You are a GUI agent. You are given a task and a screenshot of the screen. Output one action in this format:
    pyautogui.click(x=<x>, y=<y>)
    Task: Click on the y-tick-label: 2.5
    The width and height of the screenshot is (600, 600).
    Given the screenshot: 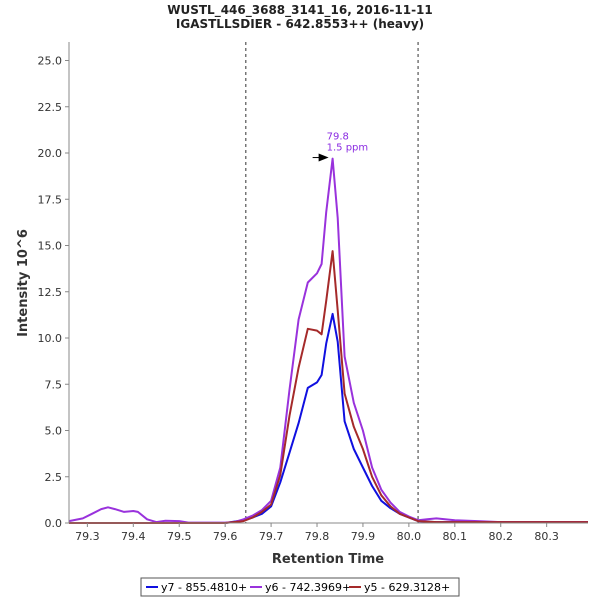 What is the action you would take?
    pyautogui.click(x=54, y=477)
    